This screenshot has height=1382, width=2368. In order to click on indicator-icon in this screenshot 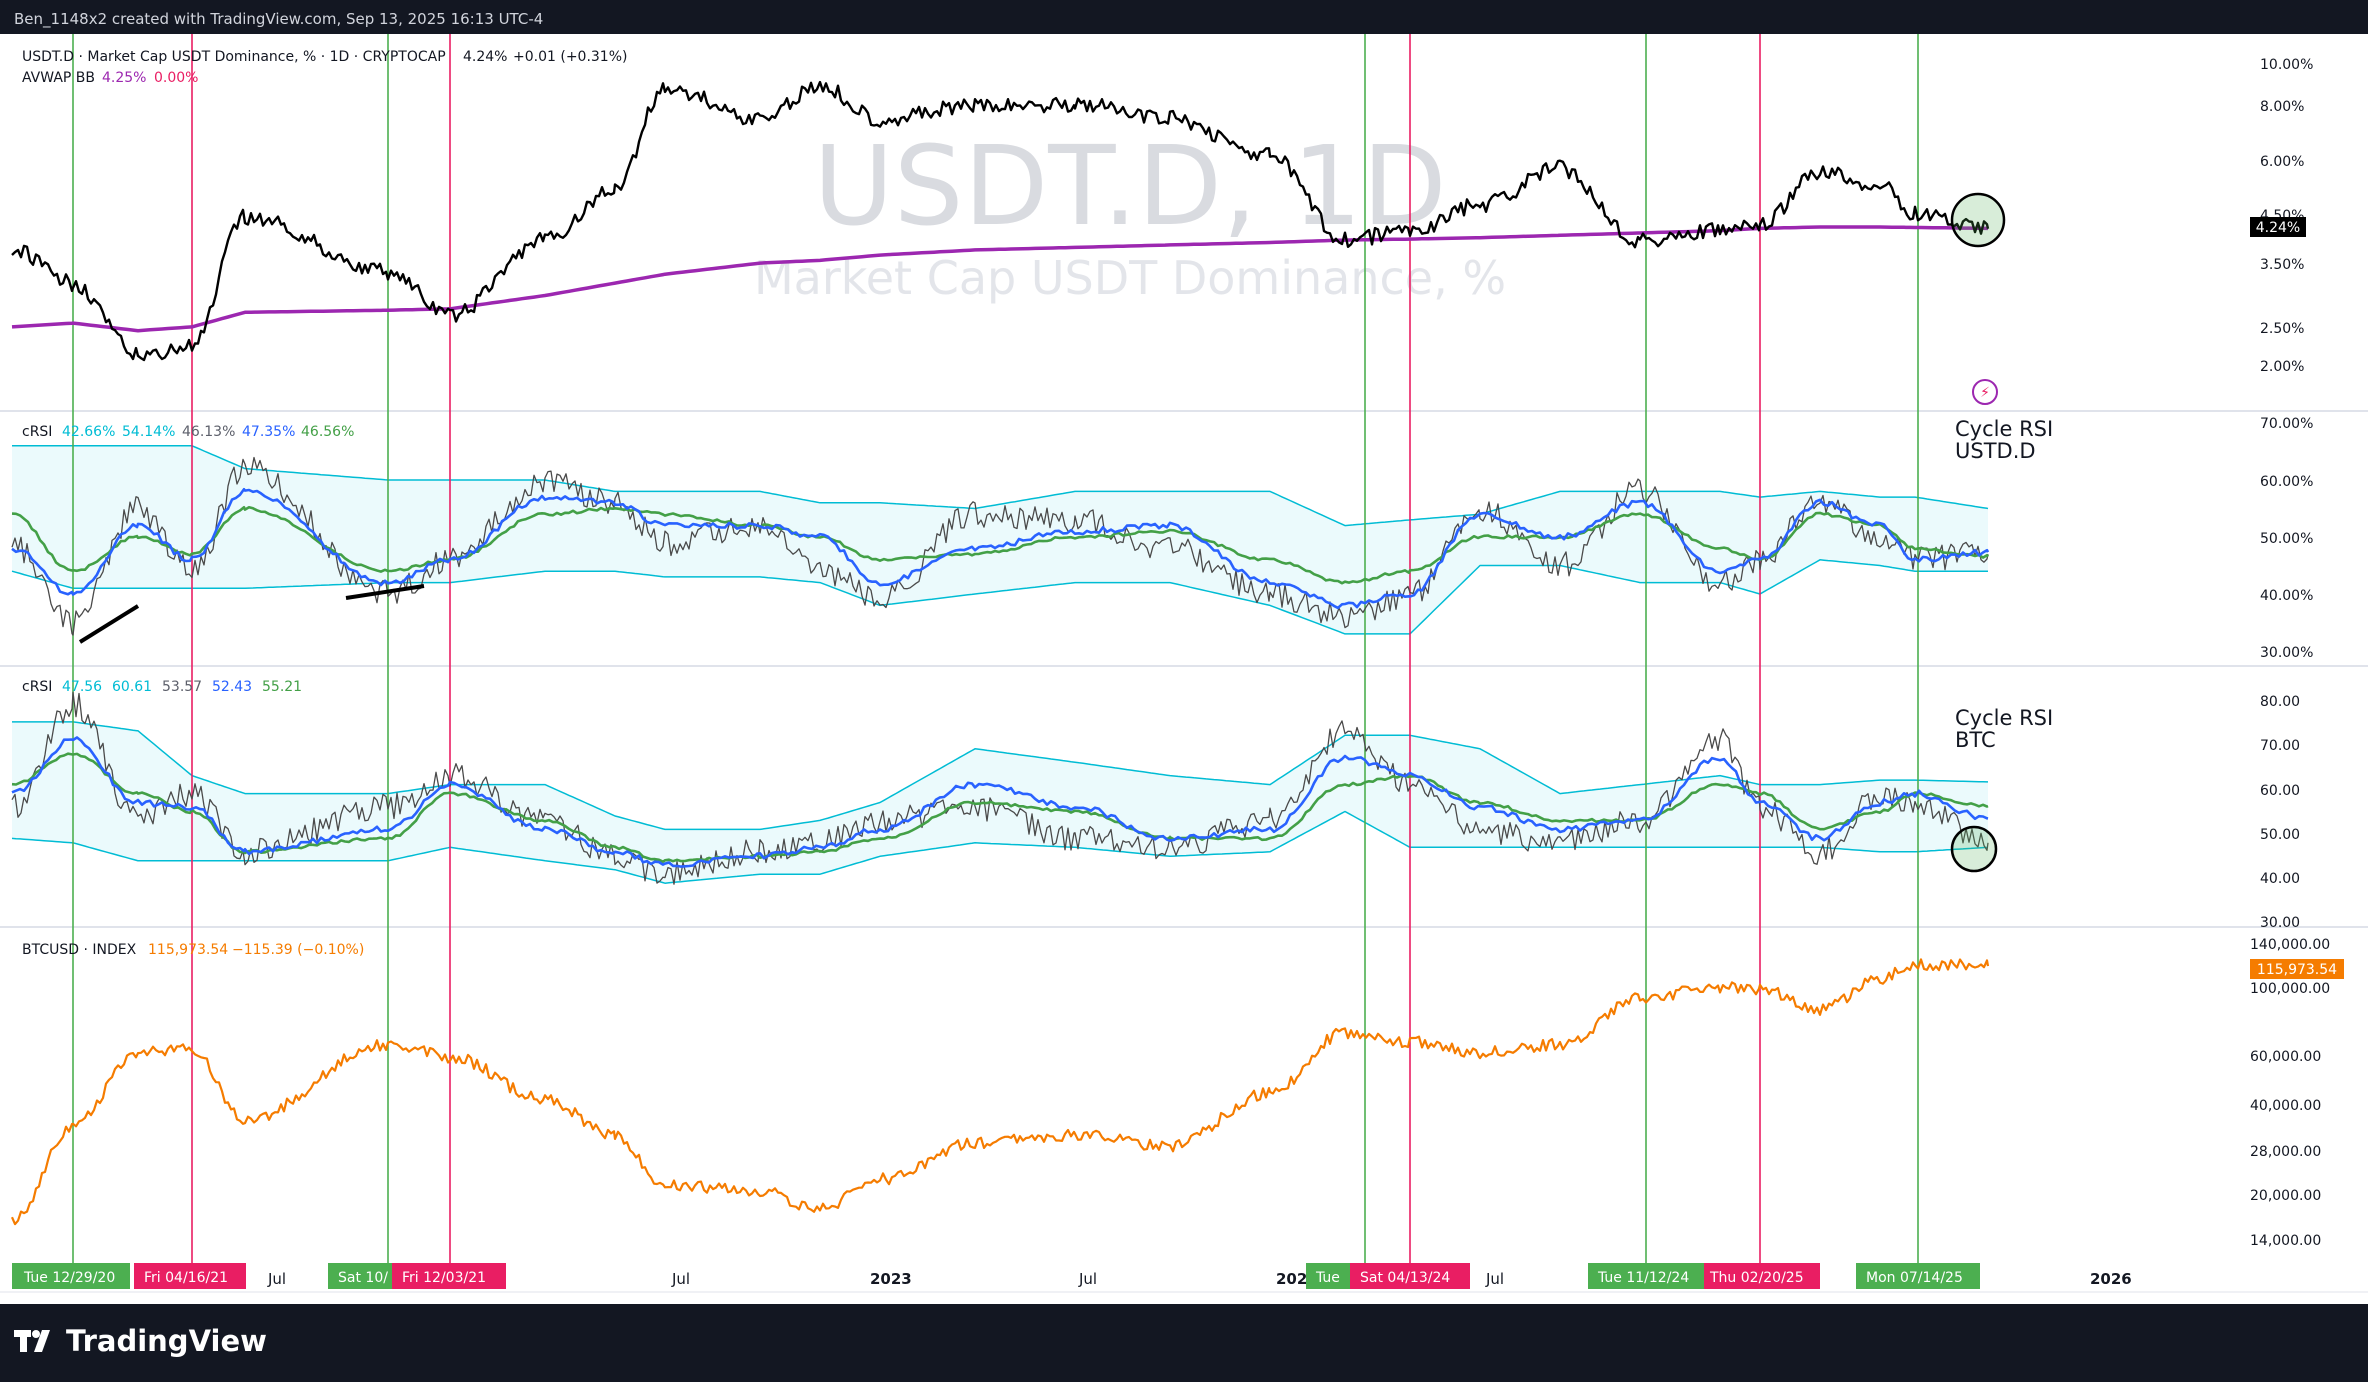, I will do `click(1985, 392)`.